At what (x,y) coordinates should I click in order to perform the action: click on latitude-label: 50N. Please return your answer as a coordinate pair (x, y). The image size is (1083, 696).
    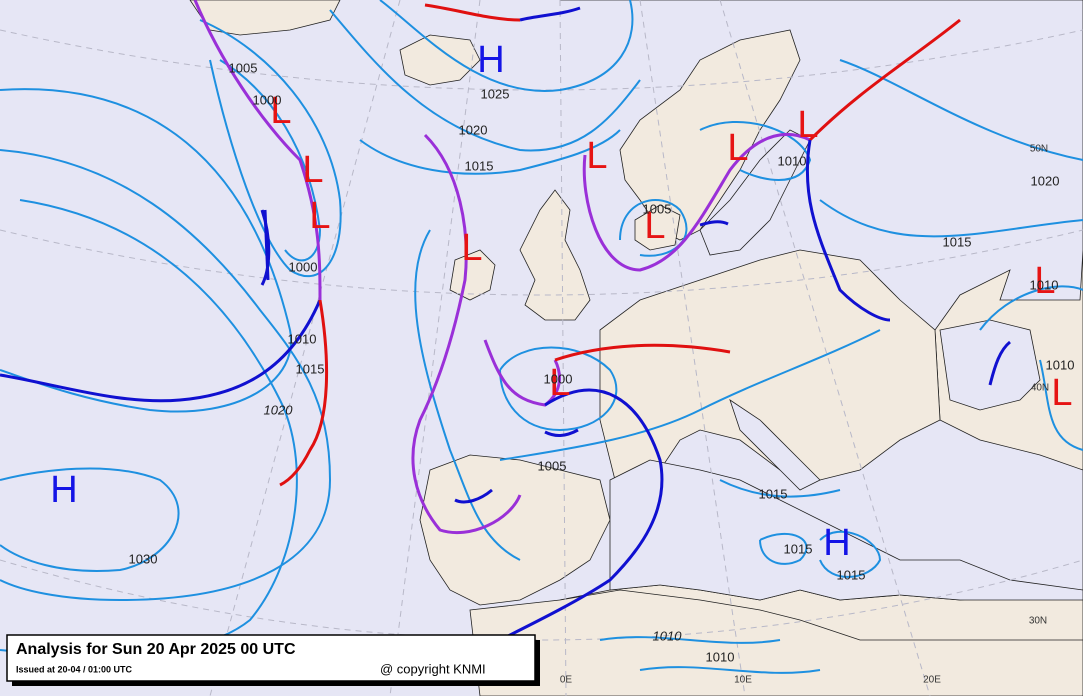
    Looking at the image, I should click on (1039, 149).